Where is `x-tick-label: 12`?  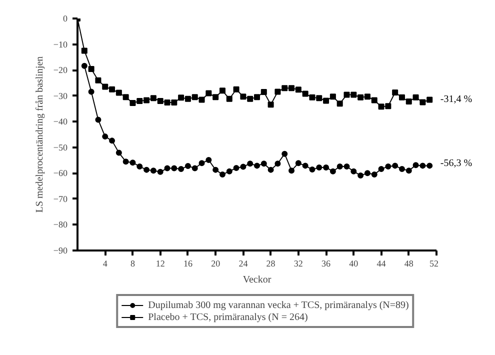 x-tick-label: 12 is located at coordinates (160, 263).